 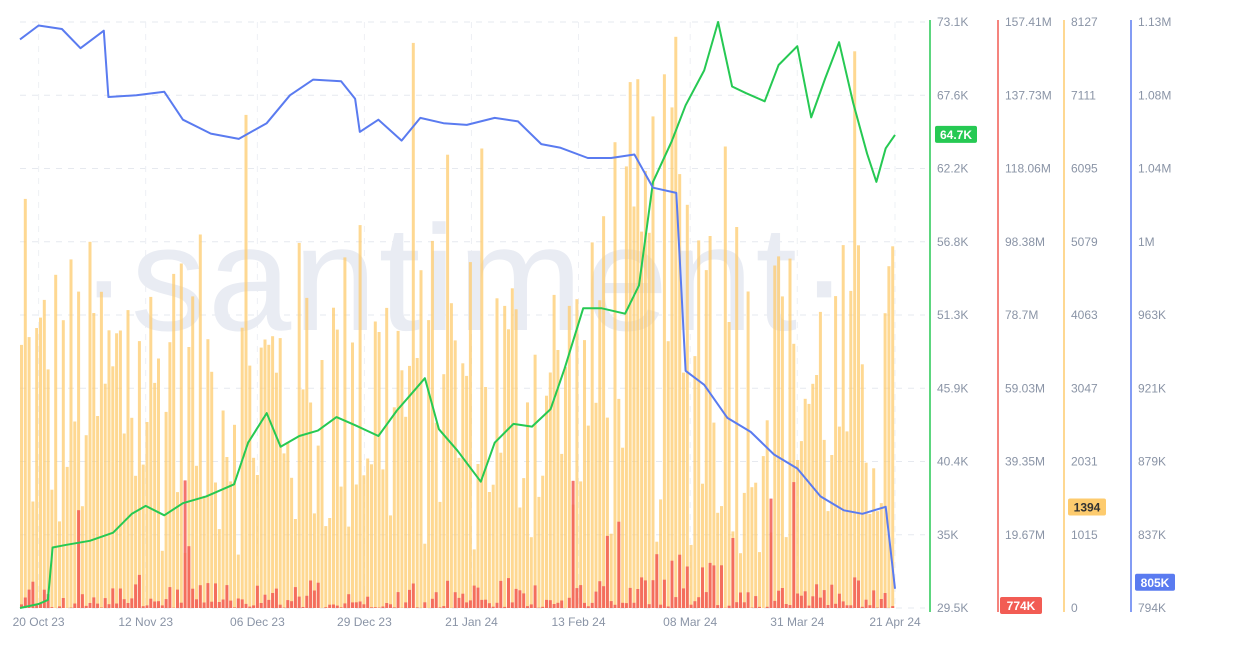 What do you see at coordinates (952, 608) in the screenshot?
I see `price-tick-label: 29.5K` at bounding box center [952, 608].